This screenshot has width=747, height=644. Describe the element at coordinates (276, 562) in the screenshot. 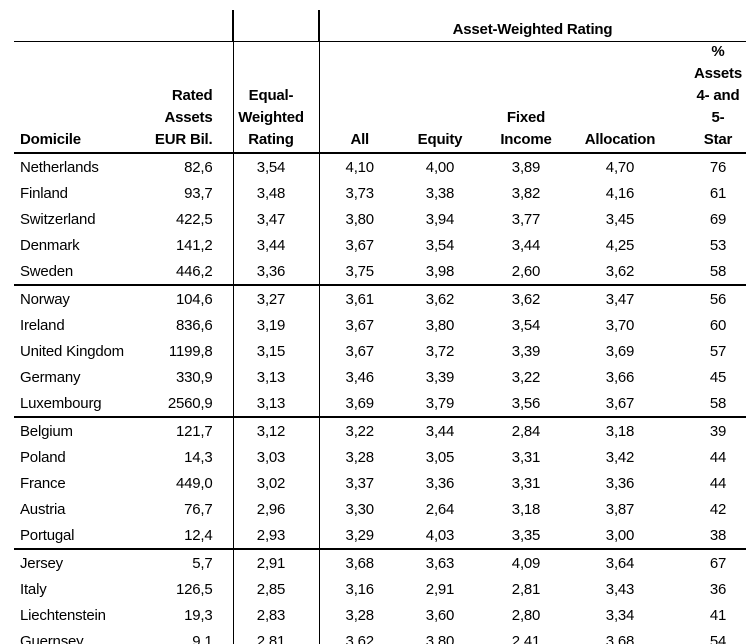

I see `equal-weighted-rating-cell: 2,91` at that location.